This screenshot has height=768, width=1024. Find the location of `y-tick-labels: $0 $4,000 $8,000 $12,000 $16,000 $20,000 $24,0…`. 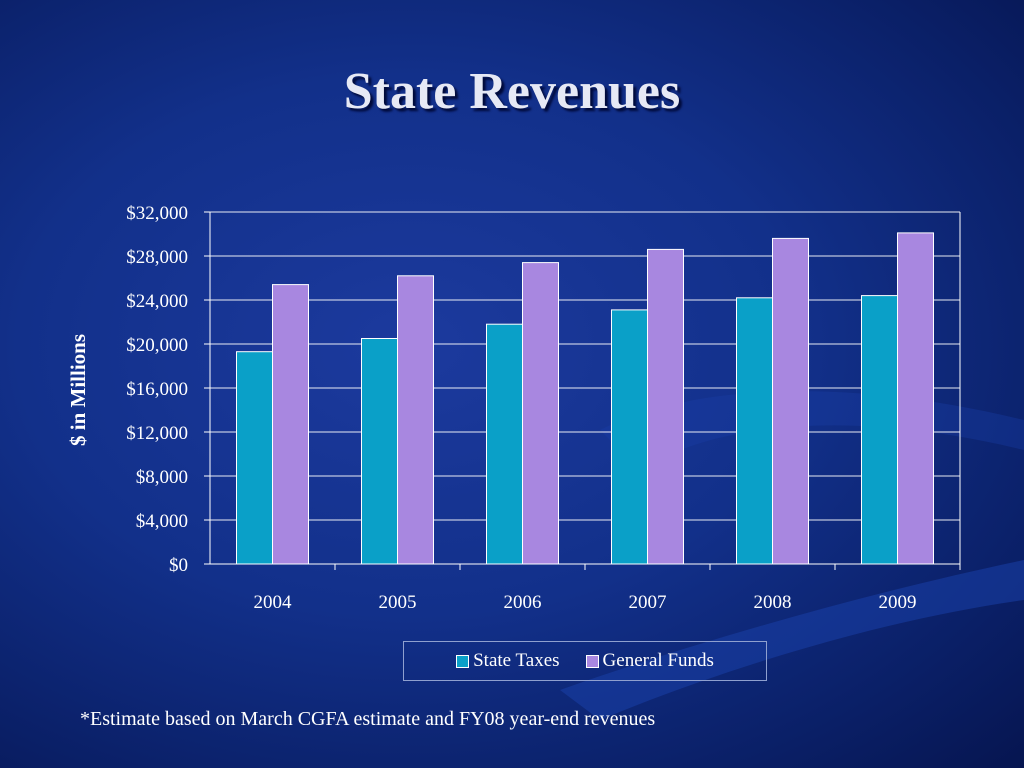

y-tick-labels: $0 $4,000 $8,000 $12,000 $16,000 $20,000 $24,0… is located at coordinates (157, 389).